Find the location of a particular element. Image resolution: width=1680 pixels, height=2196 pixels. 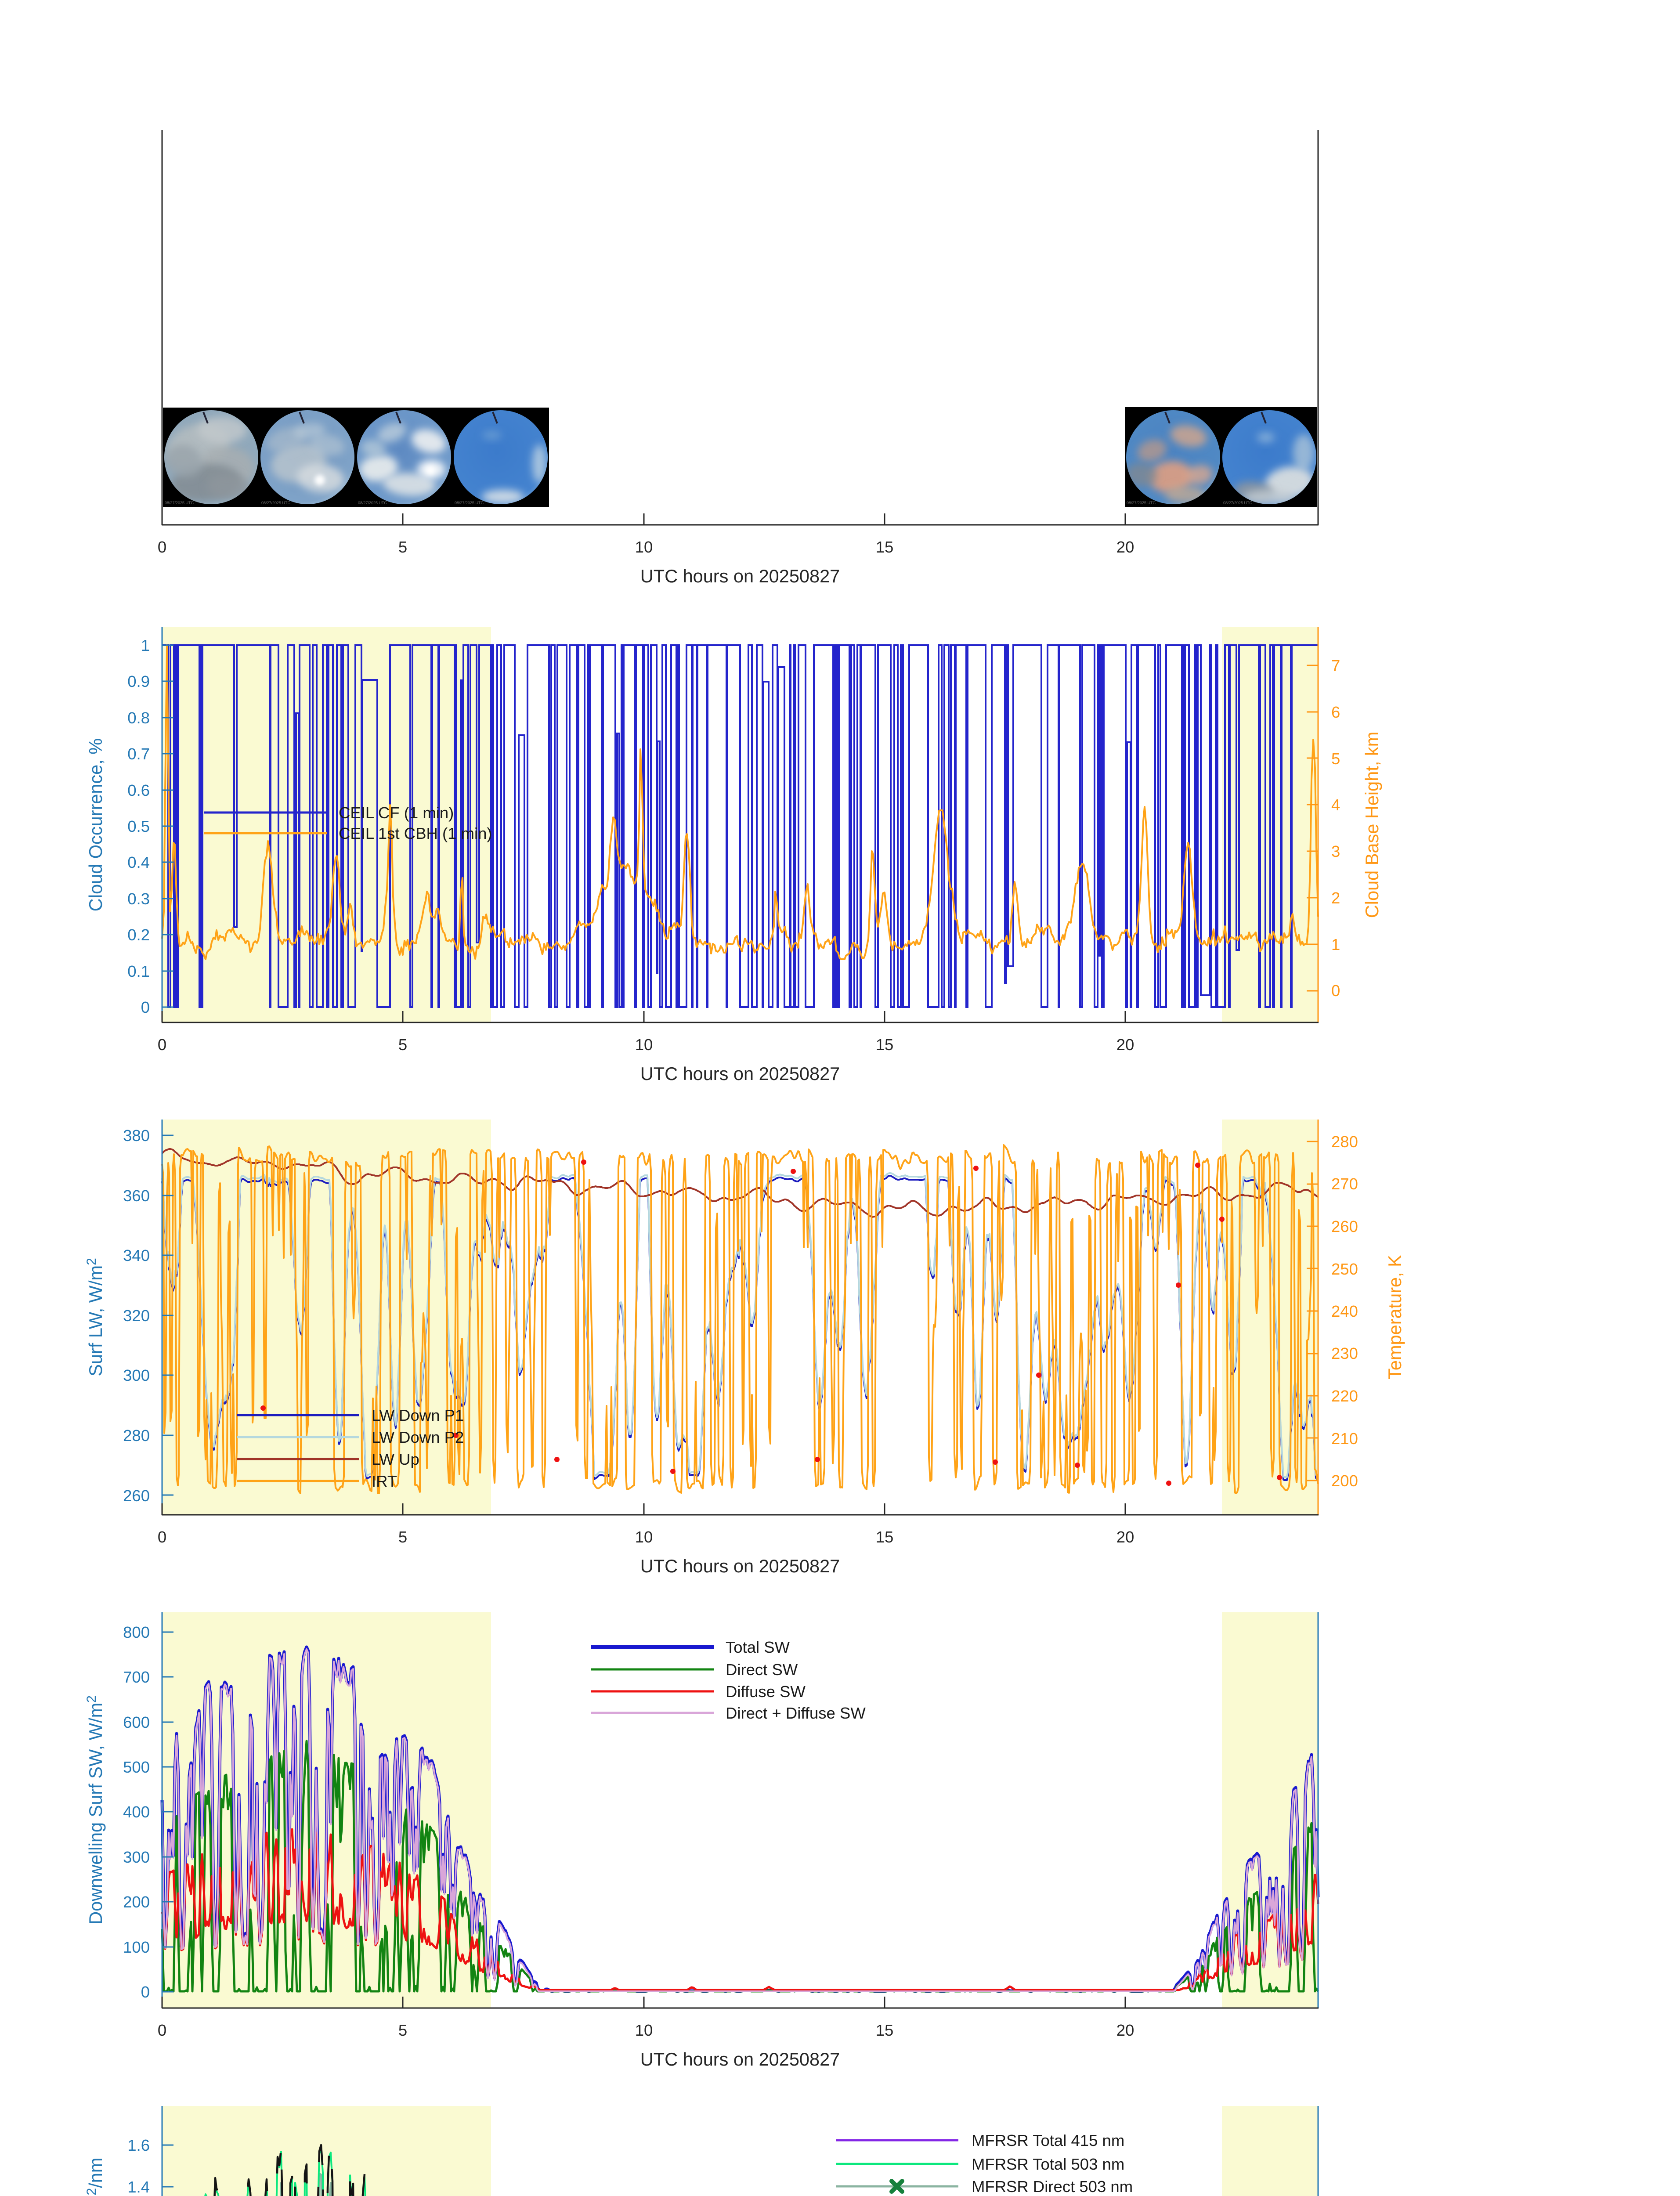

svg-text: 700 is located at coordinates (136, 1677).